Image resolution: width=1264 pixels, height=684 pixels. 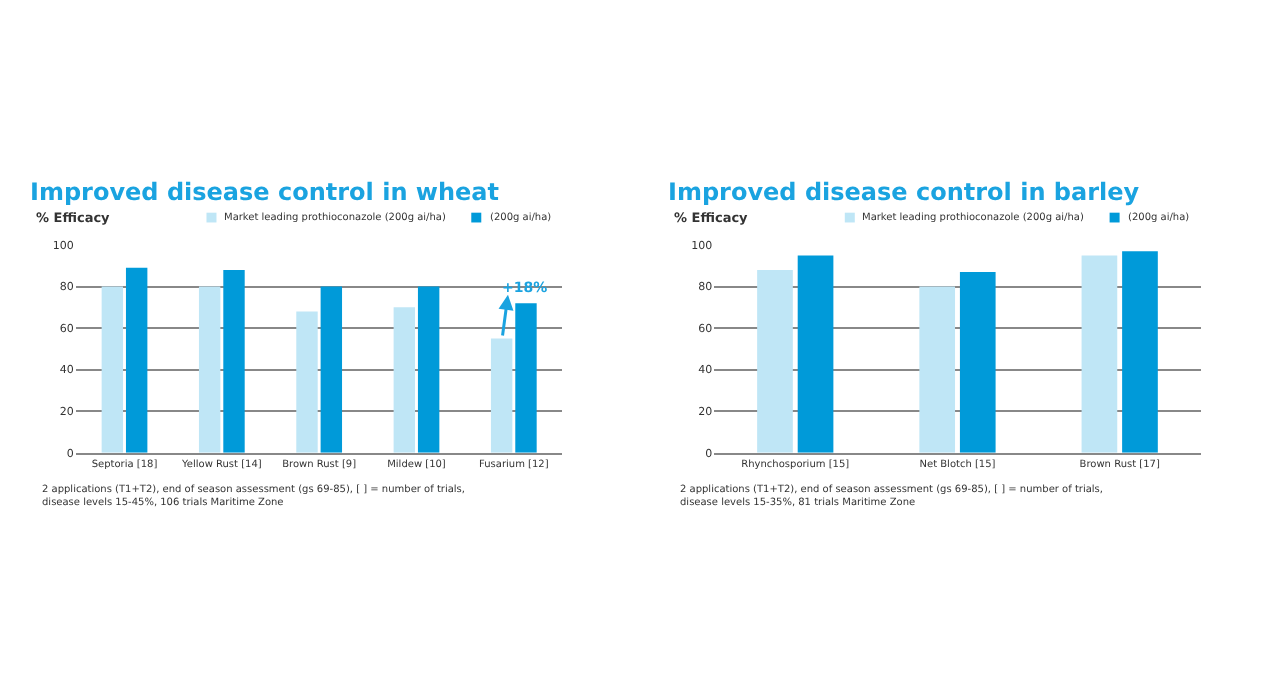 I want to click on chart-title: Improved disease control in wheat, so click(x=265, y=192).